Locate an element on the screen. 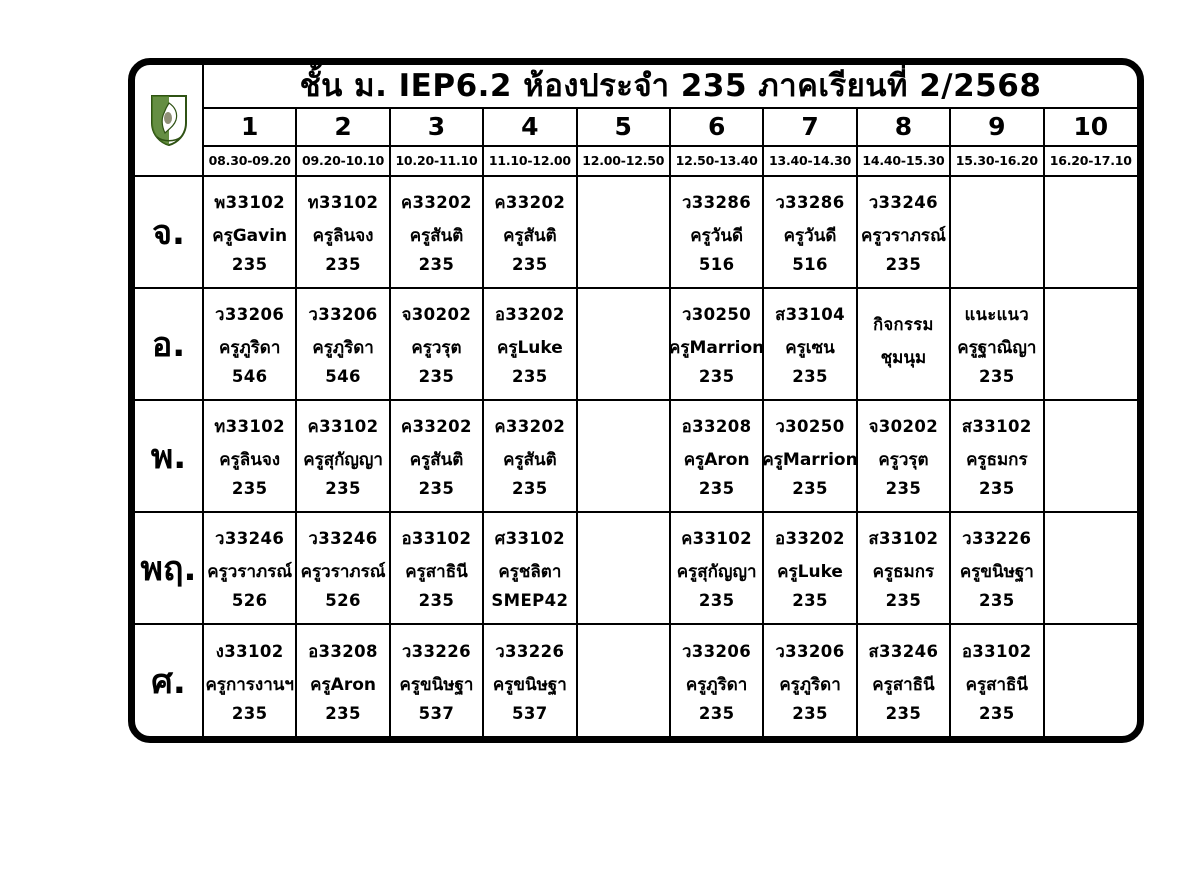 The image size is (1200, 895). teacher-name: ครูGavin is located at coordinates (250, 236).